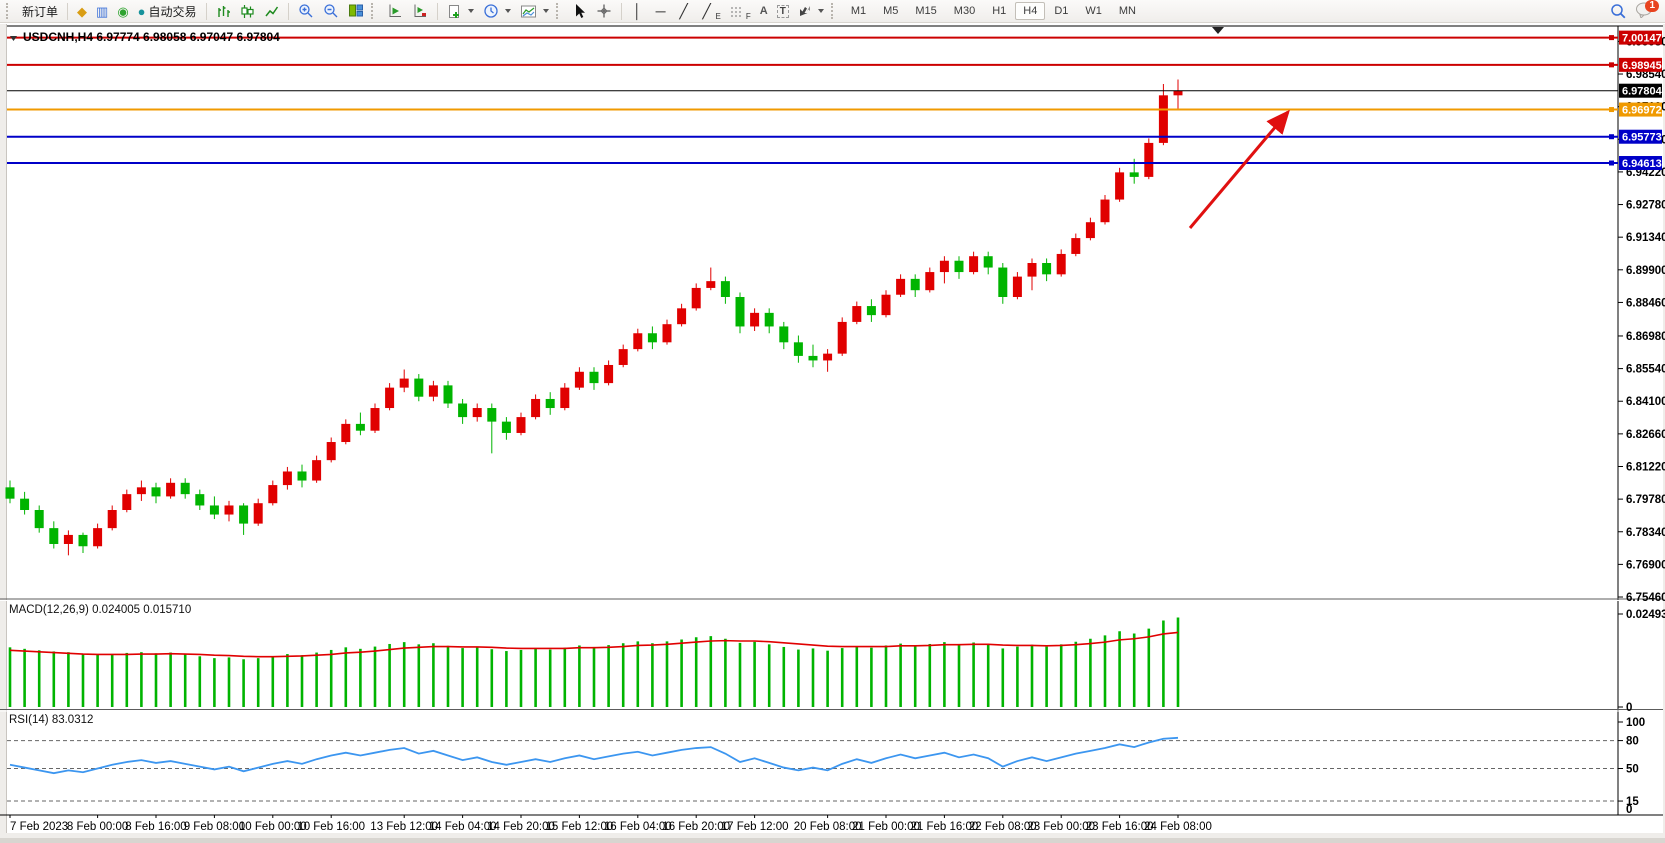  I want to click on autotrading-button: ● 自动交易, so click(167, 11).